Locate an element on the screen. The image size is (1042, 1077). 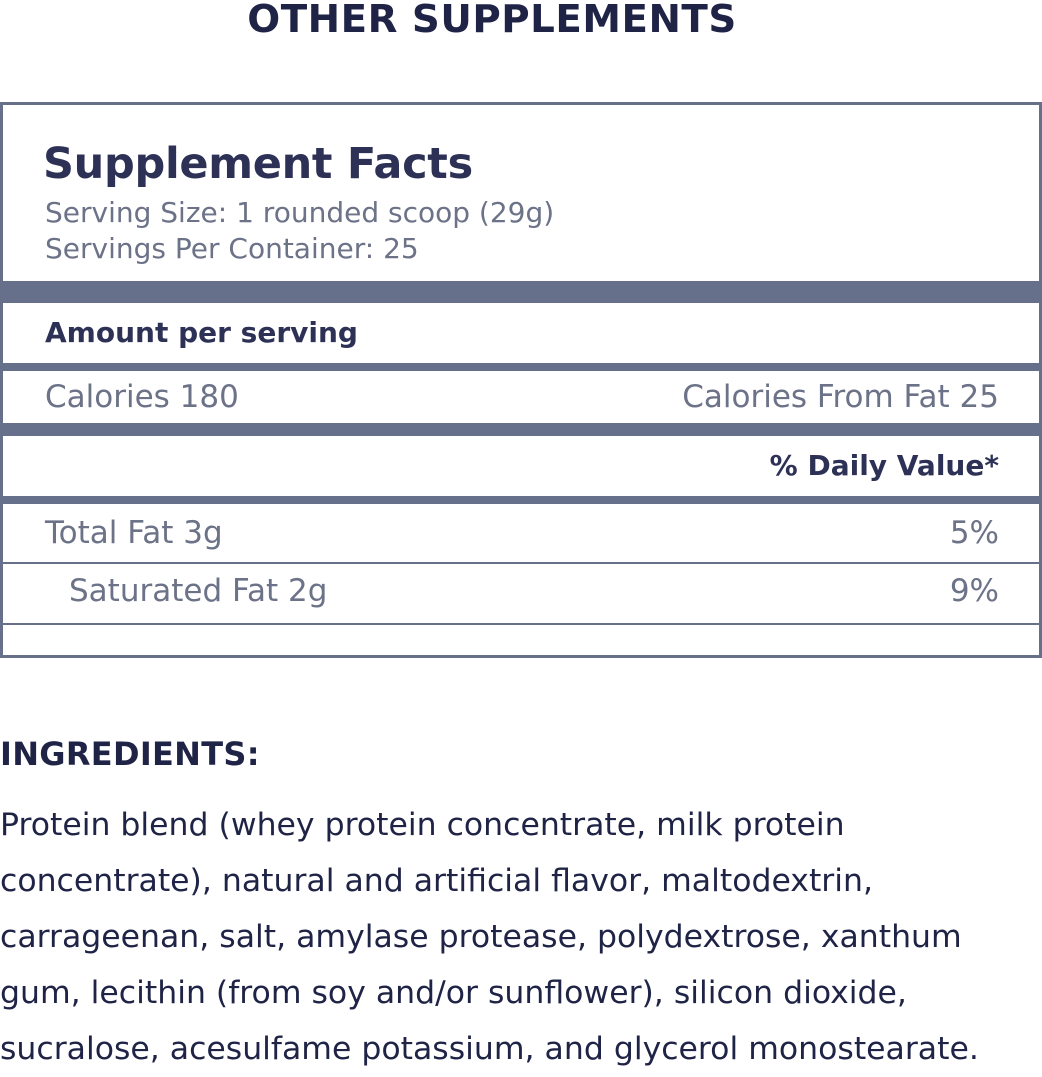
daily-value-header-row: % Daily Value* is located at coordinates (521, 466).